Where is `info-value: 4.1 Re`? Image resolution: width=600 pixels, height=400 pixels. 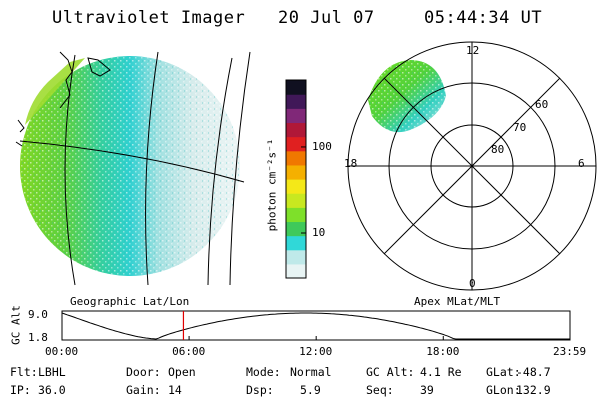
info-value: 4.1 Re is located at coordinates (441, 372).